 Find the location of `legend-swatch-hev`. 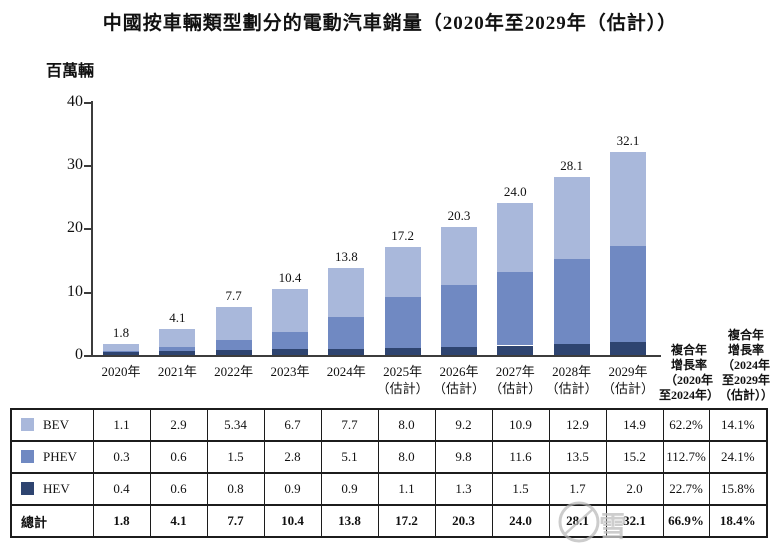

legend-swatch-hev is located at coordinates (27, 488).